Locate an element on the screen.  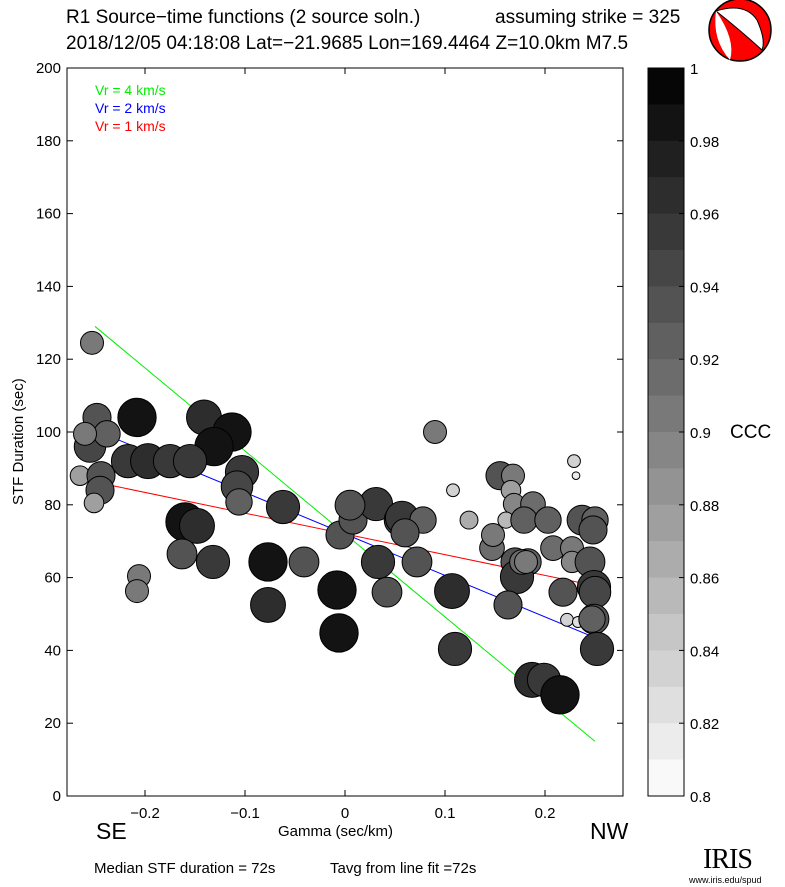
colorbar-tick-label: 1 is located at coordinates (694, 69).